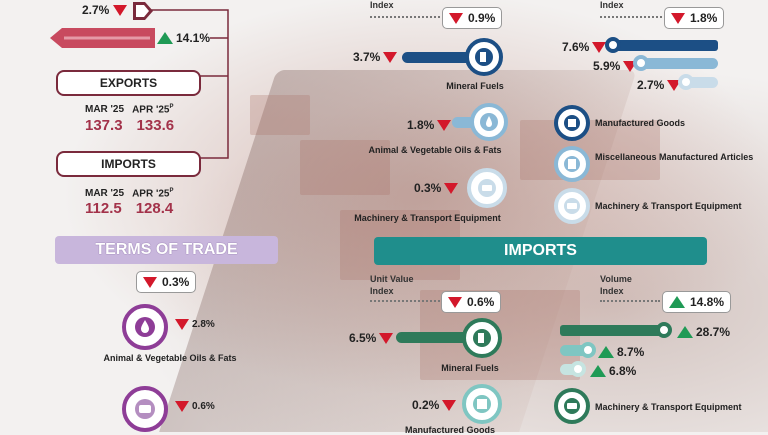 This screenshot has height=435, width=768. Describe the element at coordinates (471, 302) in the screenshot. I see `imports-unit-index-value: 0.6%` at that location.